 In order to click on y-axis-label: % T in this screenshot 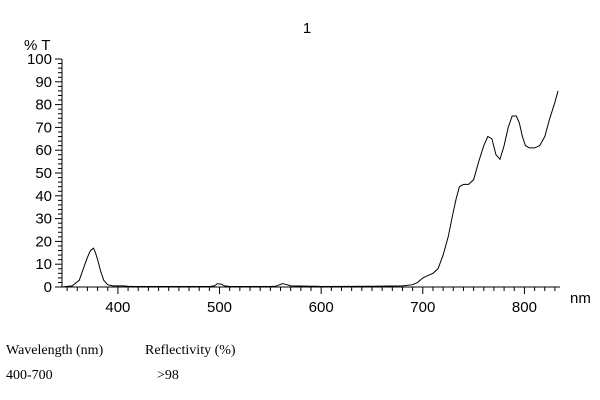, I will do `click(37, 45)`.